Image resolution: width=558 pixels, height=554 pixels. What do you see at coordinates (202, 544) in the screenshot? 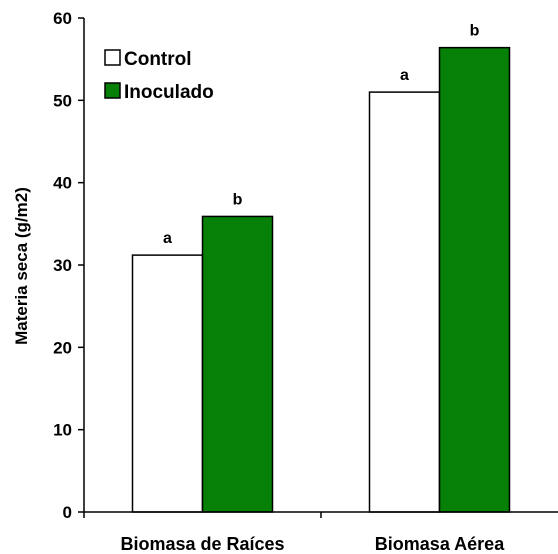
I see `category-label: Biomasa de Raíces` at bounding box center [202, 544].